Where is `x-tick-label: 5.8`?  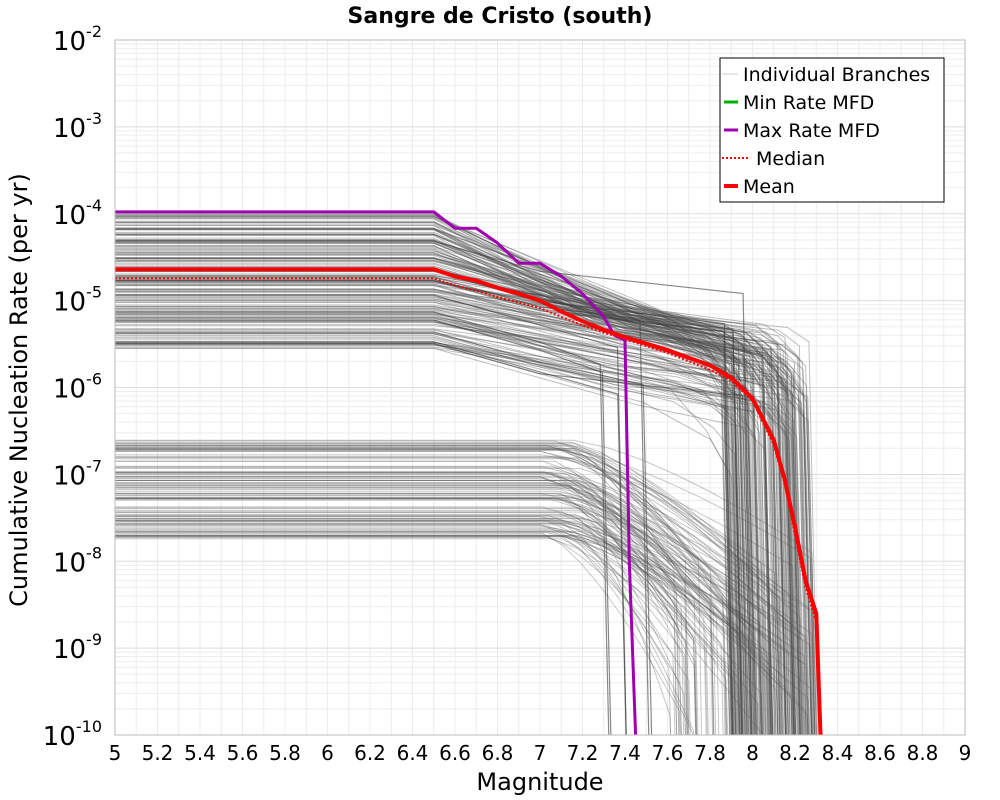 x-tick-label: 5.8 is located at coordinates (285, 753).